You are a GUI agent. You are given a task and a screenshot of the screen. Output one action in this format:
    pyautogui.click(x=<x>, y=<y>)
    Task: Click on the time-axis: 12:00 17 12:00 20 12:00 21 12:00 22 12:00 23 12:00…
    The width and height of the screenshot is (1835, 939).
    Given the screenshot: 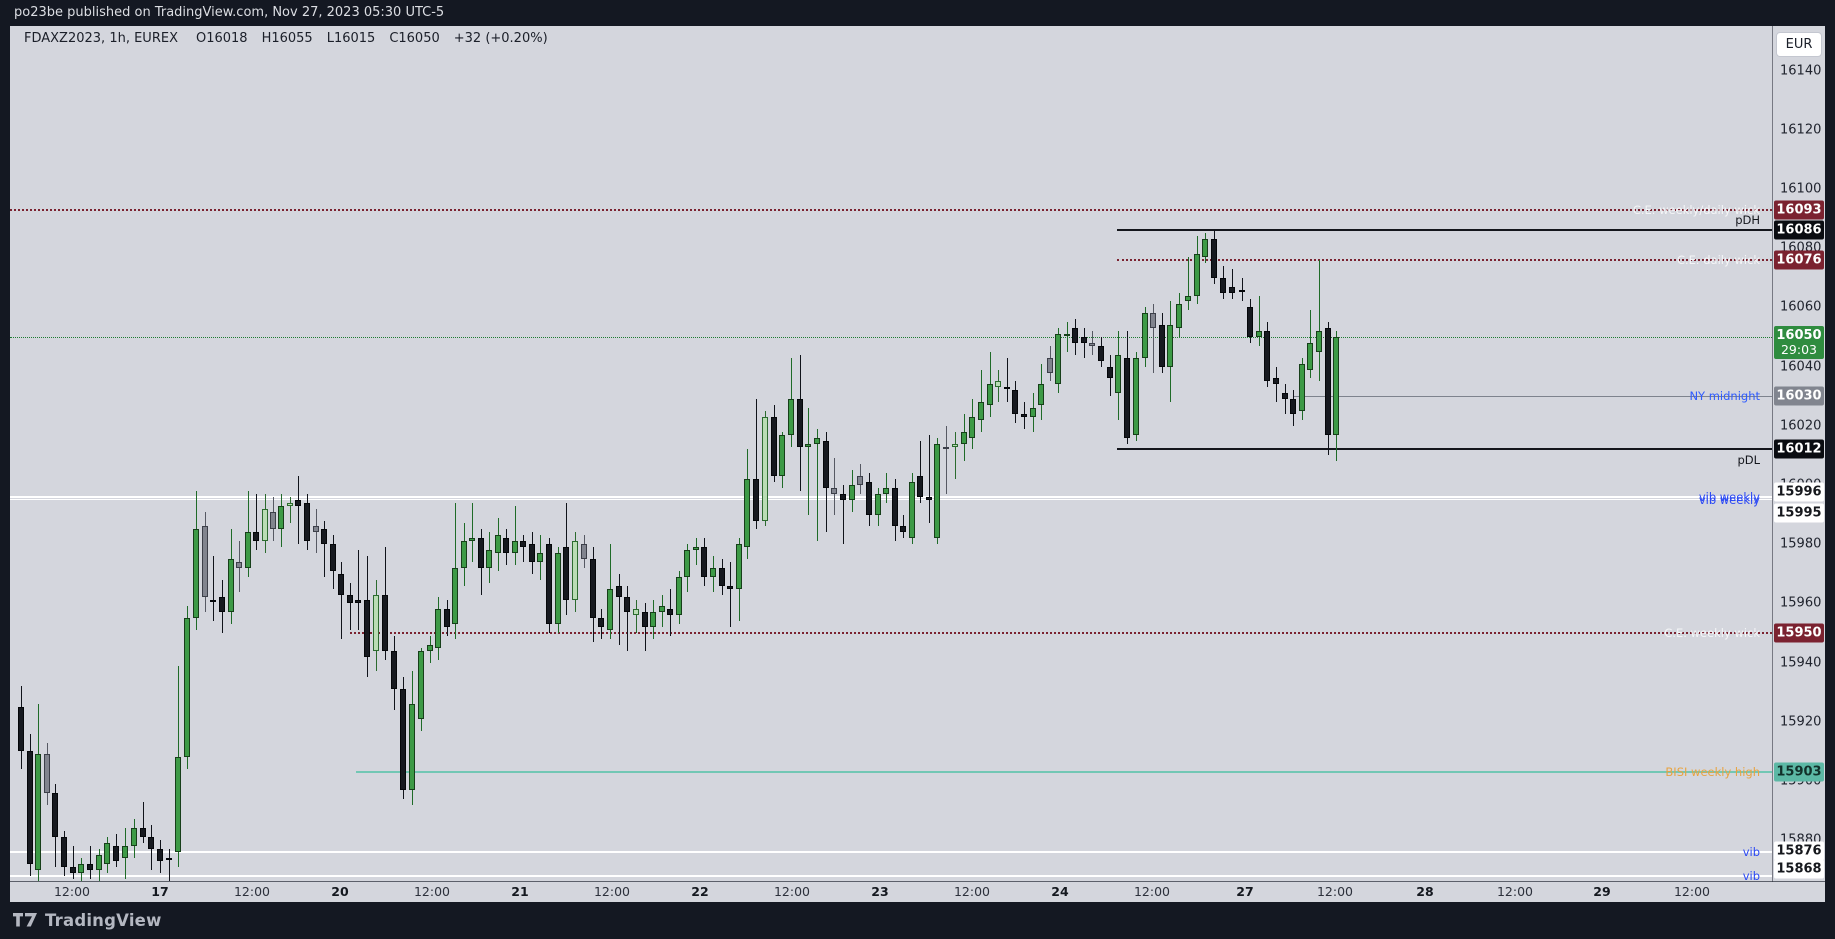 What is the action you would take?
    pyautogui.click(x=917, y=892)
    